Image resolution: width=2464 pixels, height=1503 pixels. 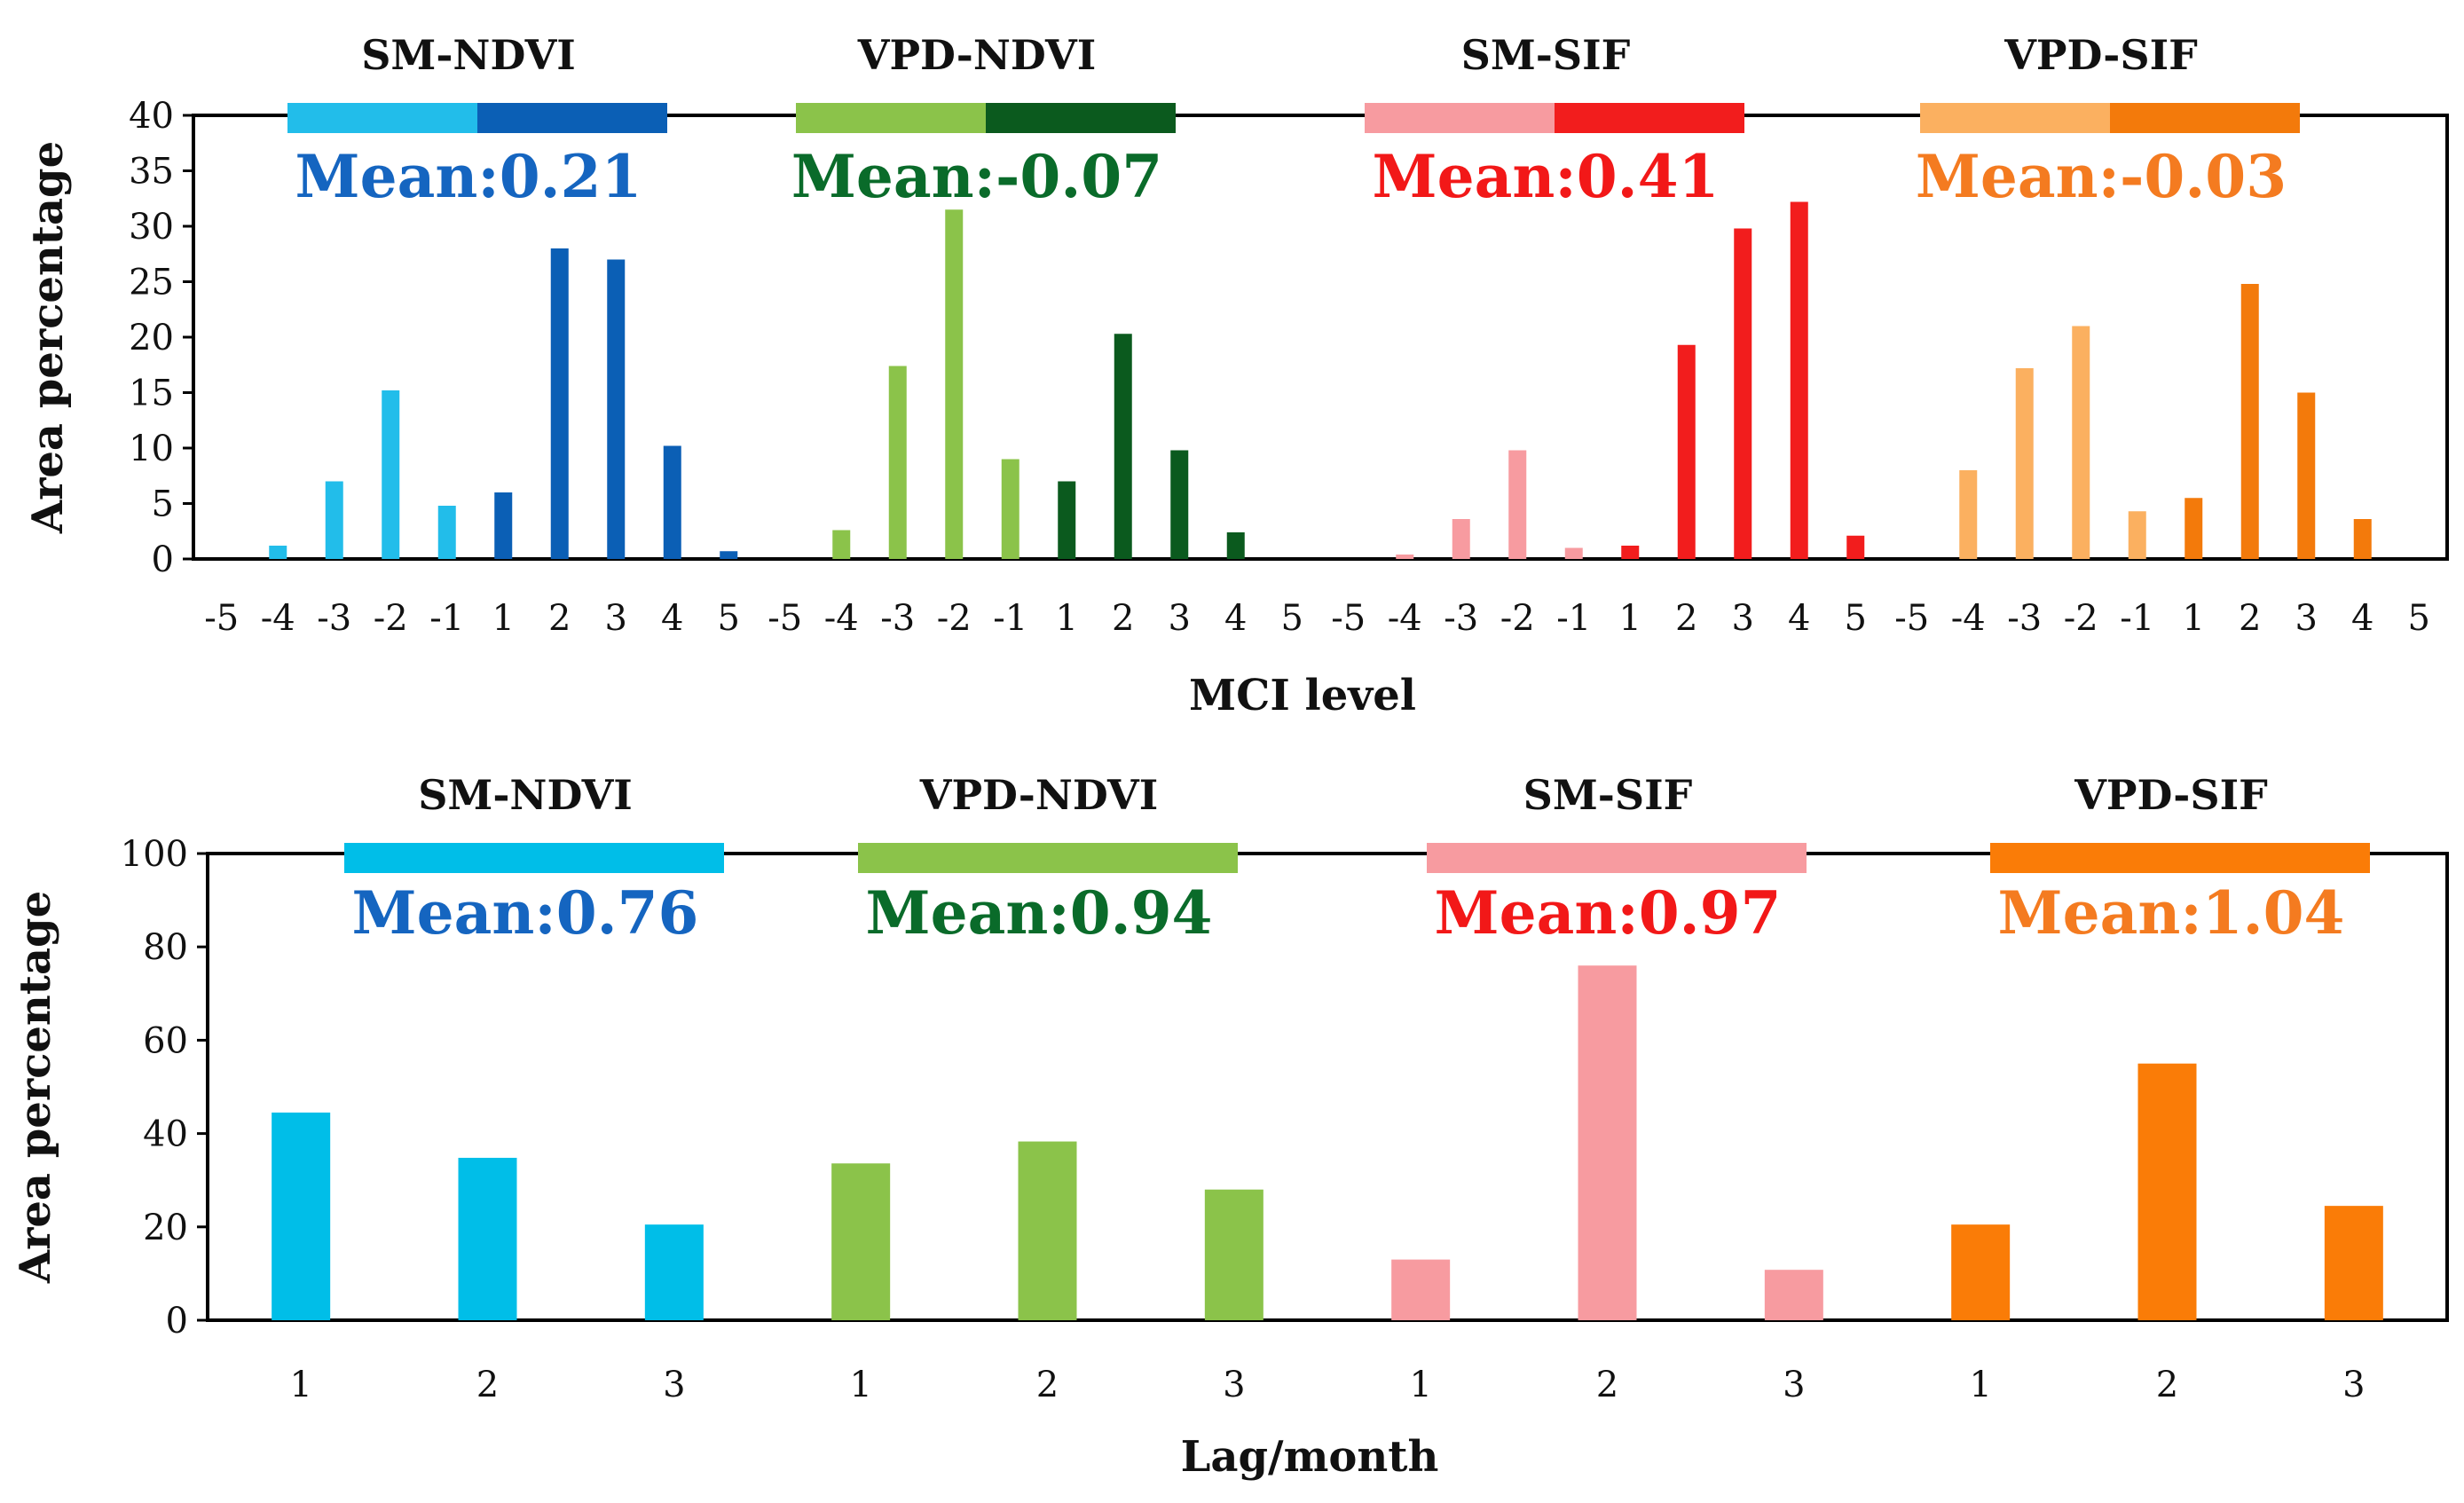 I want to click on y-tick-label: 15, so click(x=151, y=394).